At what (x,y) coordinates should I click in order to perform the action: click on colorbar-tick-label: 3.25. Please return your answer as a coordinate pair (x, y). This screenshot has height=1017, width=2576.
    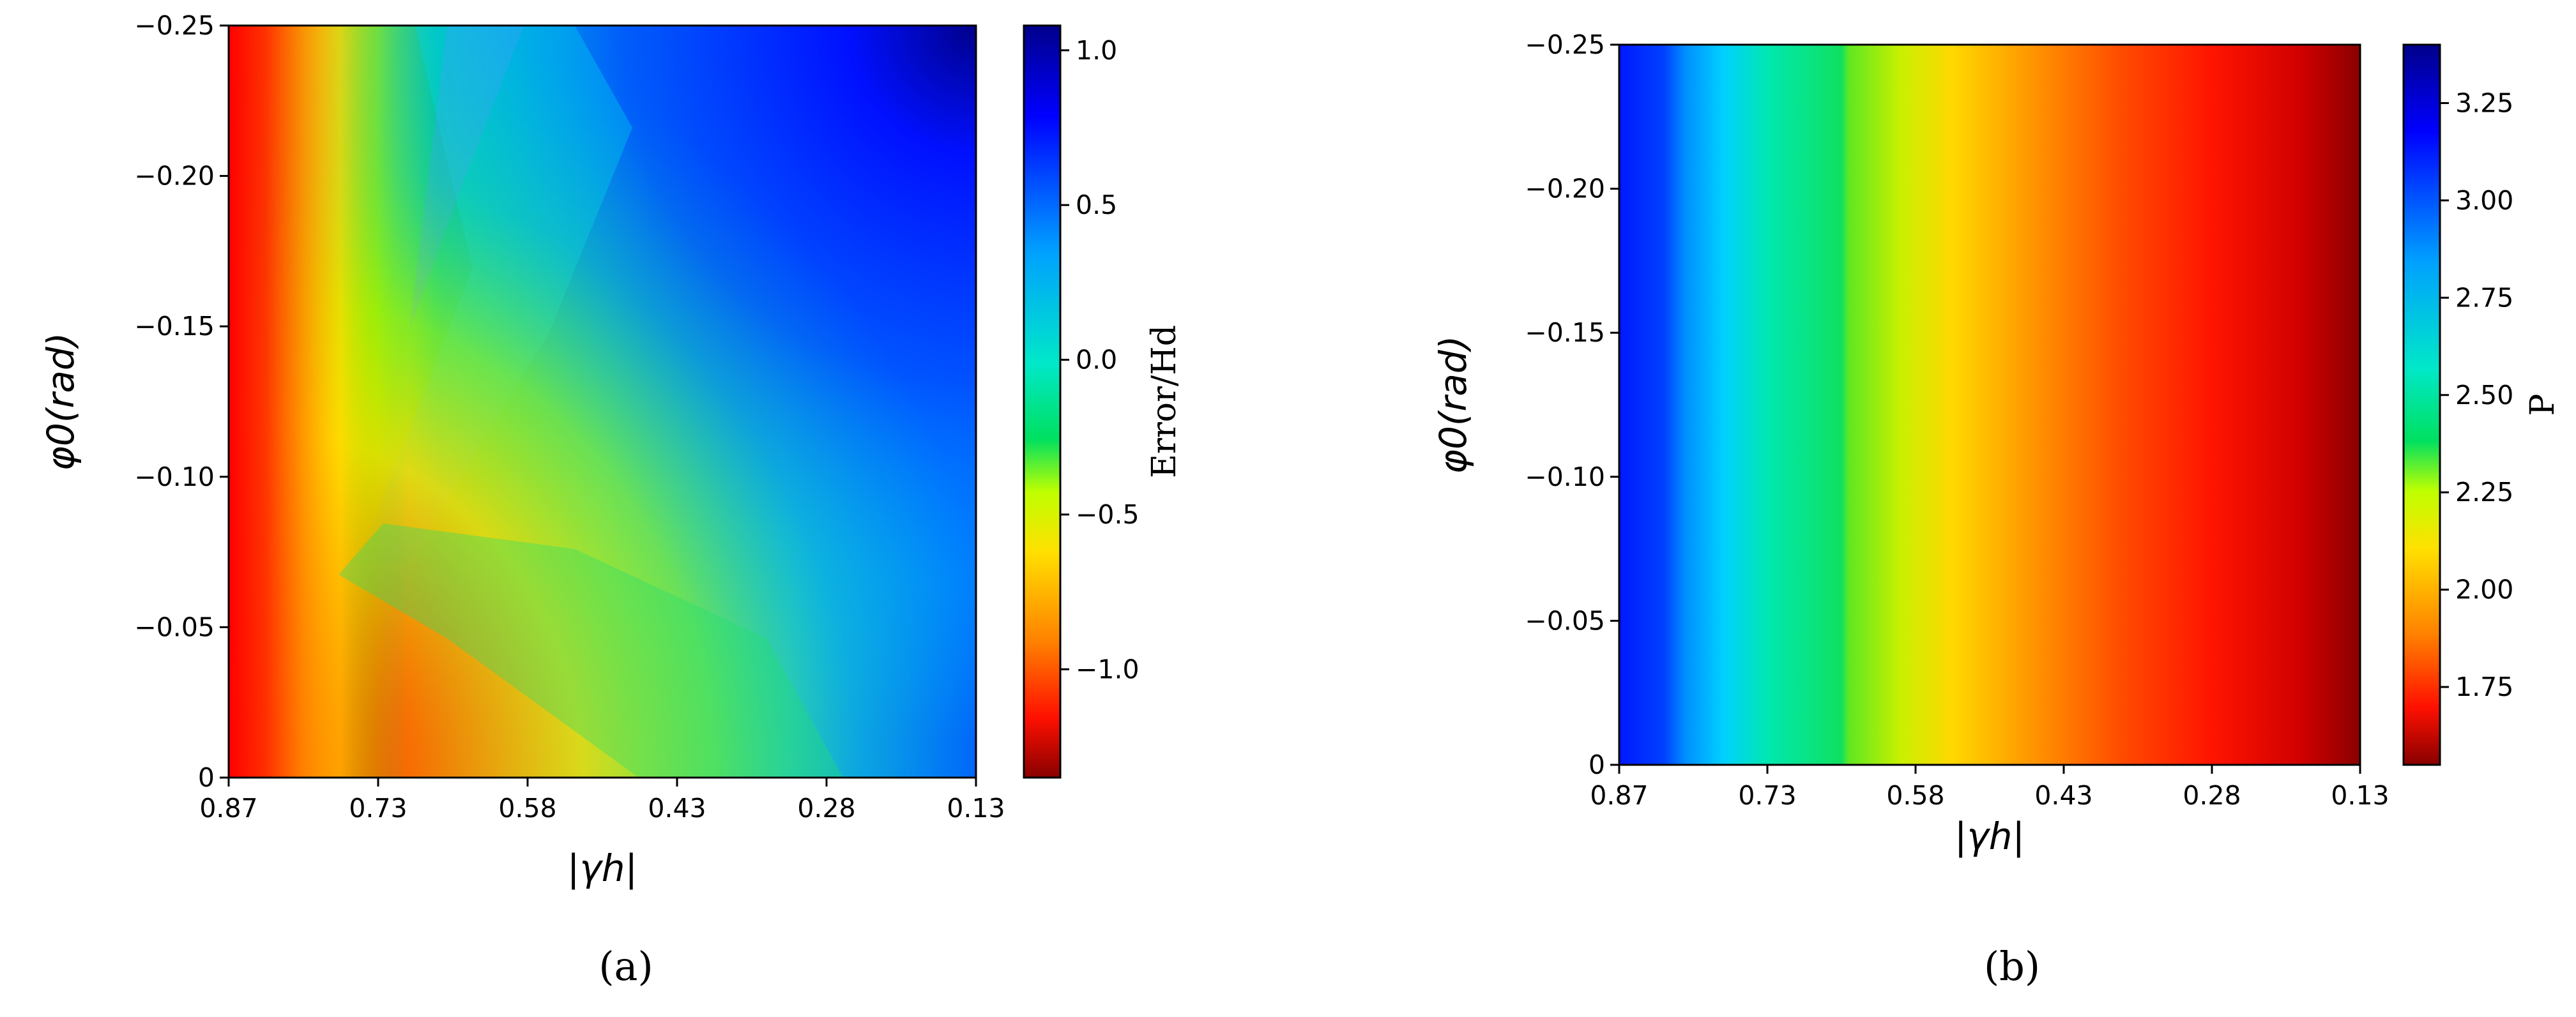
    Looking at the image, I should click on (2484, 103).